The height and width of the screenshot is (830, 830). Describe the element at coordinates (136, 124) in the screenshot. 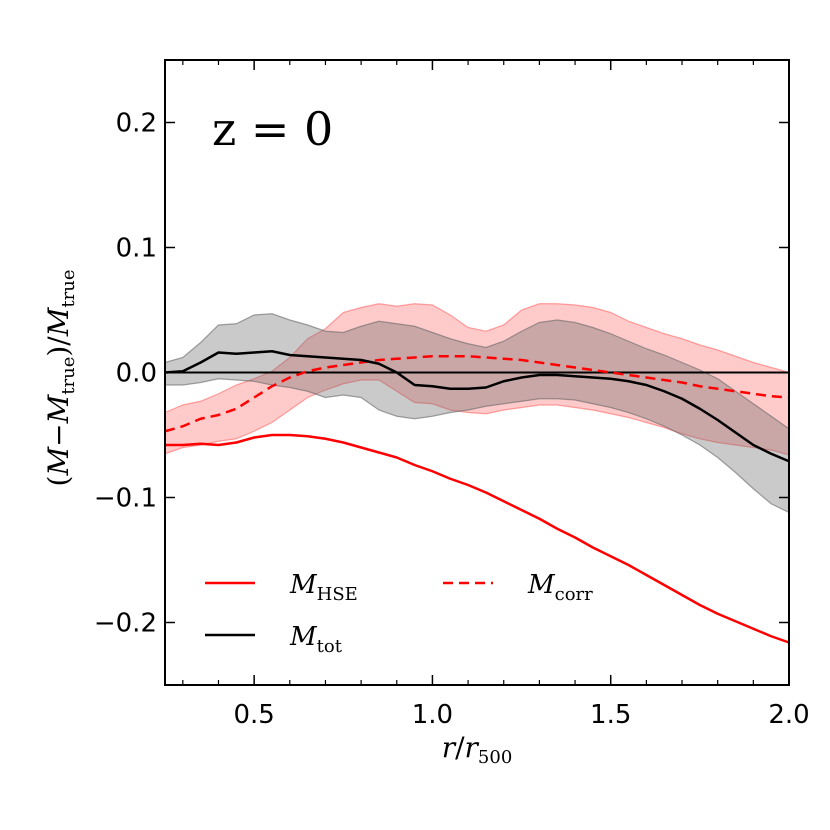

I see `y-tick-label: 0.2` at that location.